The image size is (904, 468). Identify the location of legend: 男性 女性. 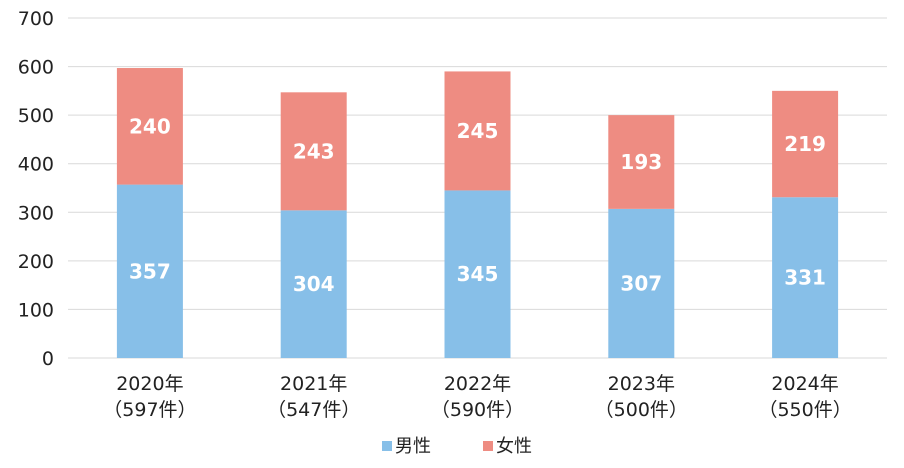
(457, 446).